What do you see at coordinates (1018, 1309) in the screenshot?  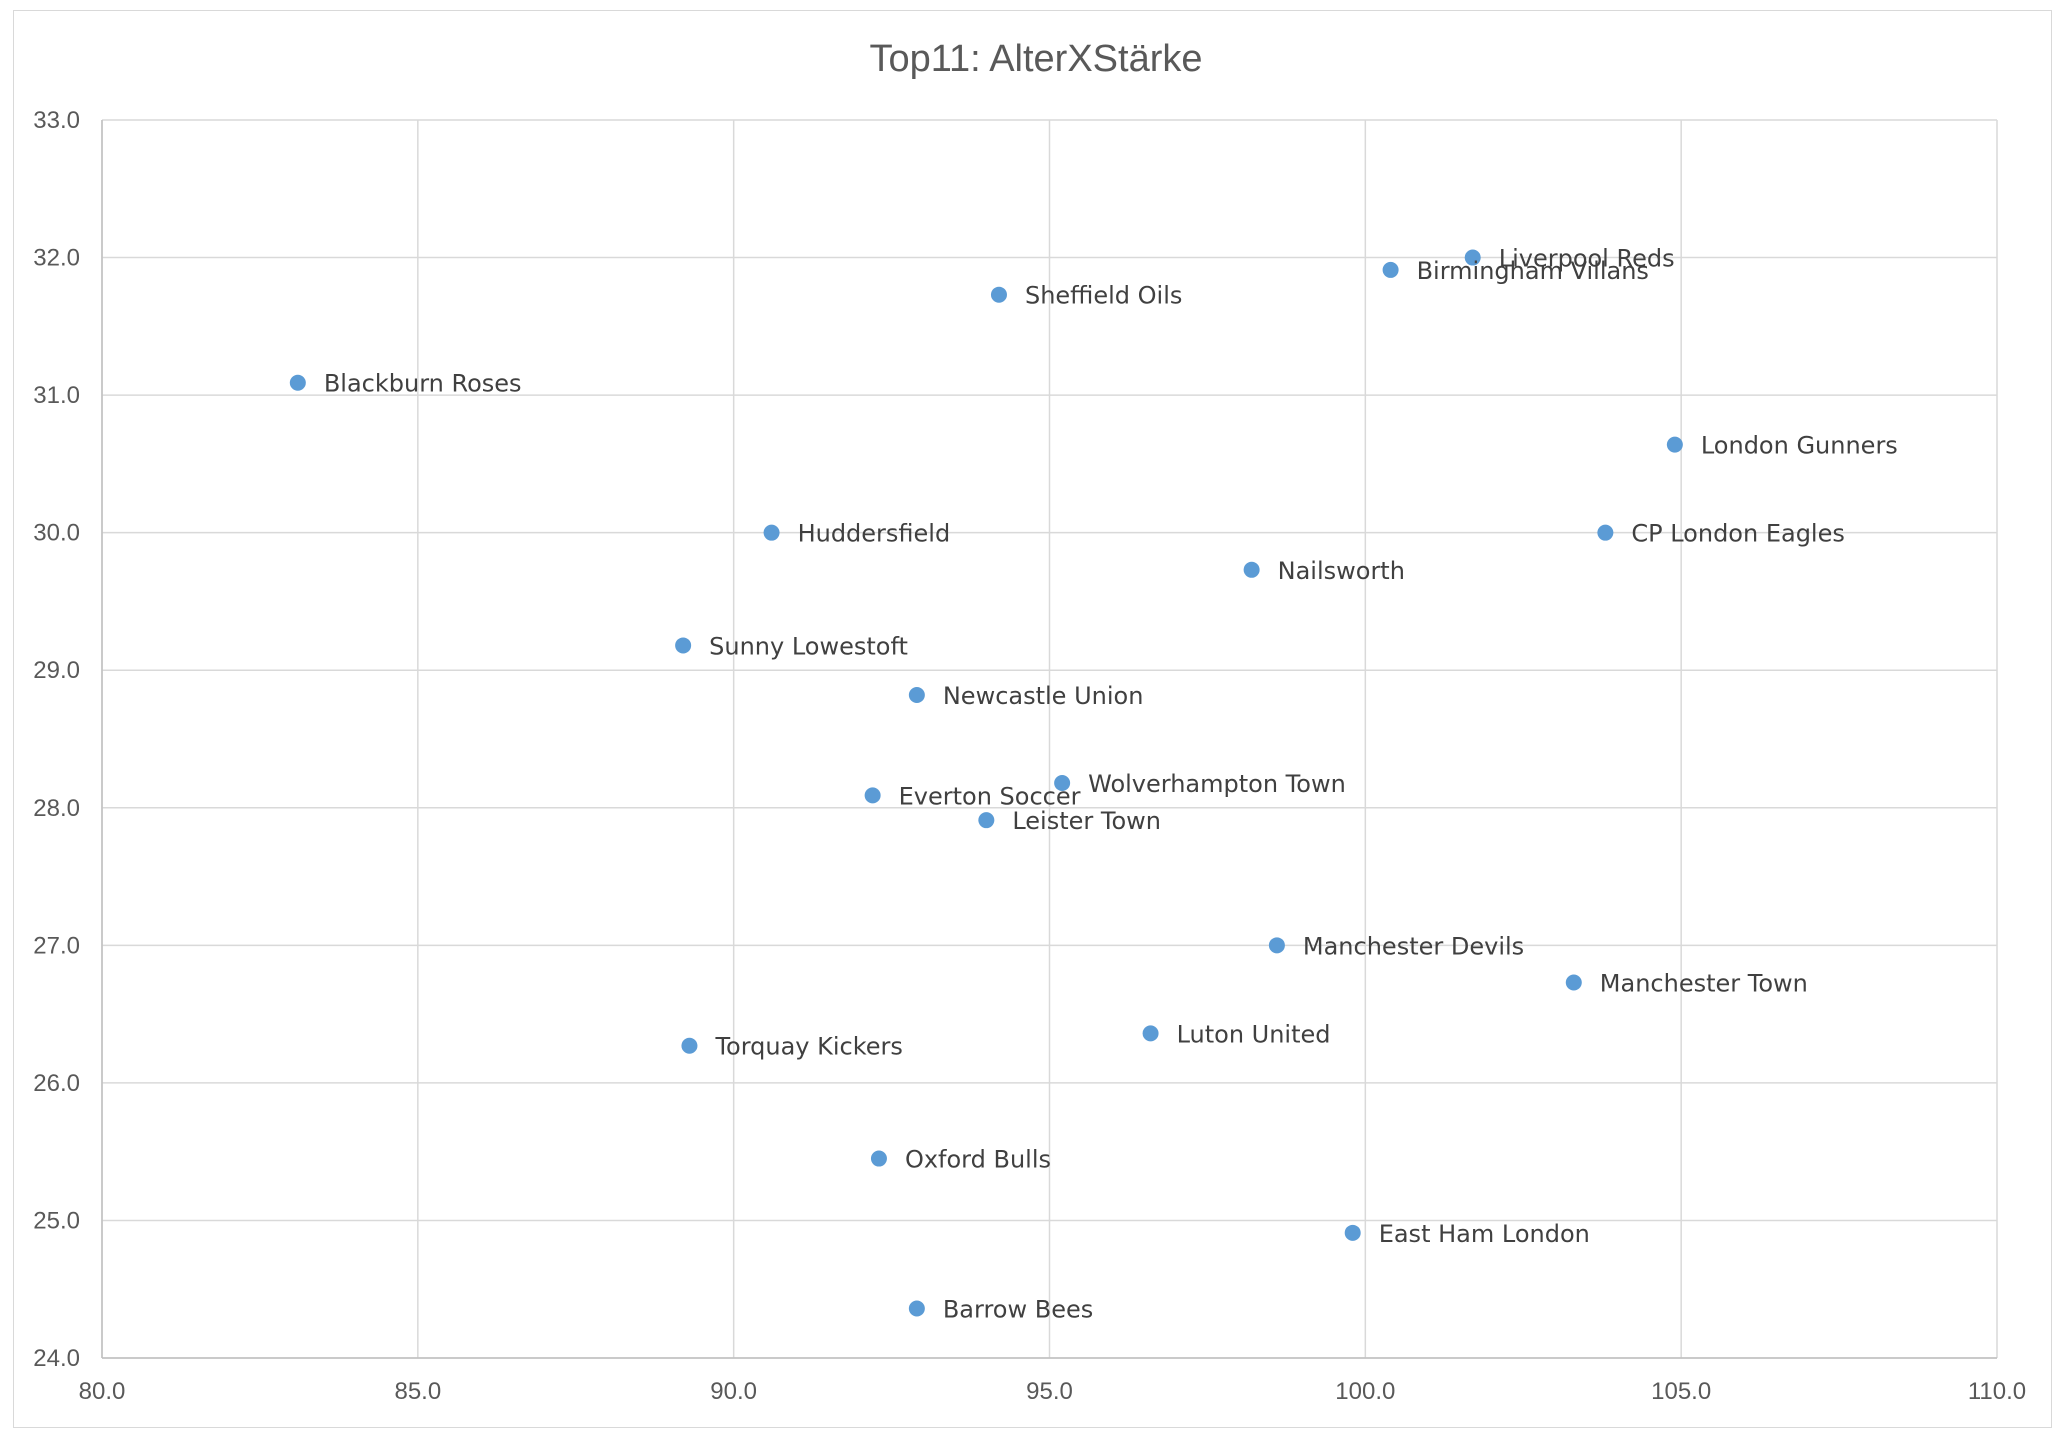 I see `data-label: Barrow Bees` at bounding box center [1018, 1309].